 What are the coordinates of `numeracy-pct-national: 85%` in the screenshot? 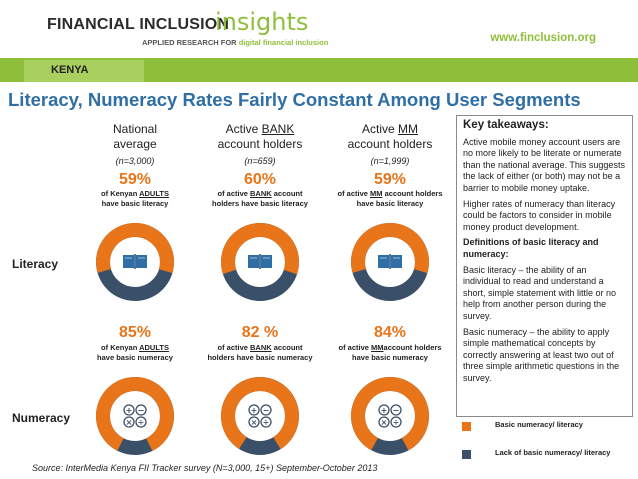 It's located at (135, 332).